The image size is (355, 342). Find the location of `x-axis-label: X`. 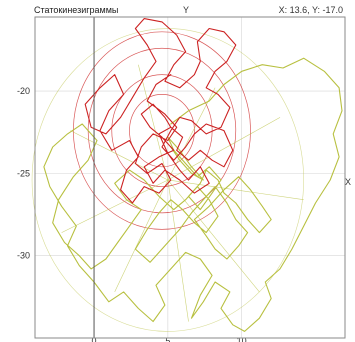

x-axis-label: X is located at coordinates (348, 182).